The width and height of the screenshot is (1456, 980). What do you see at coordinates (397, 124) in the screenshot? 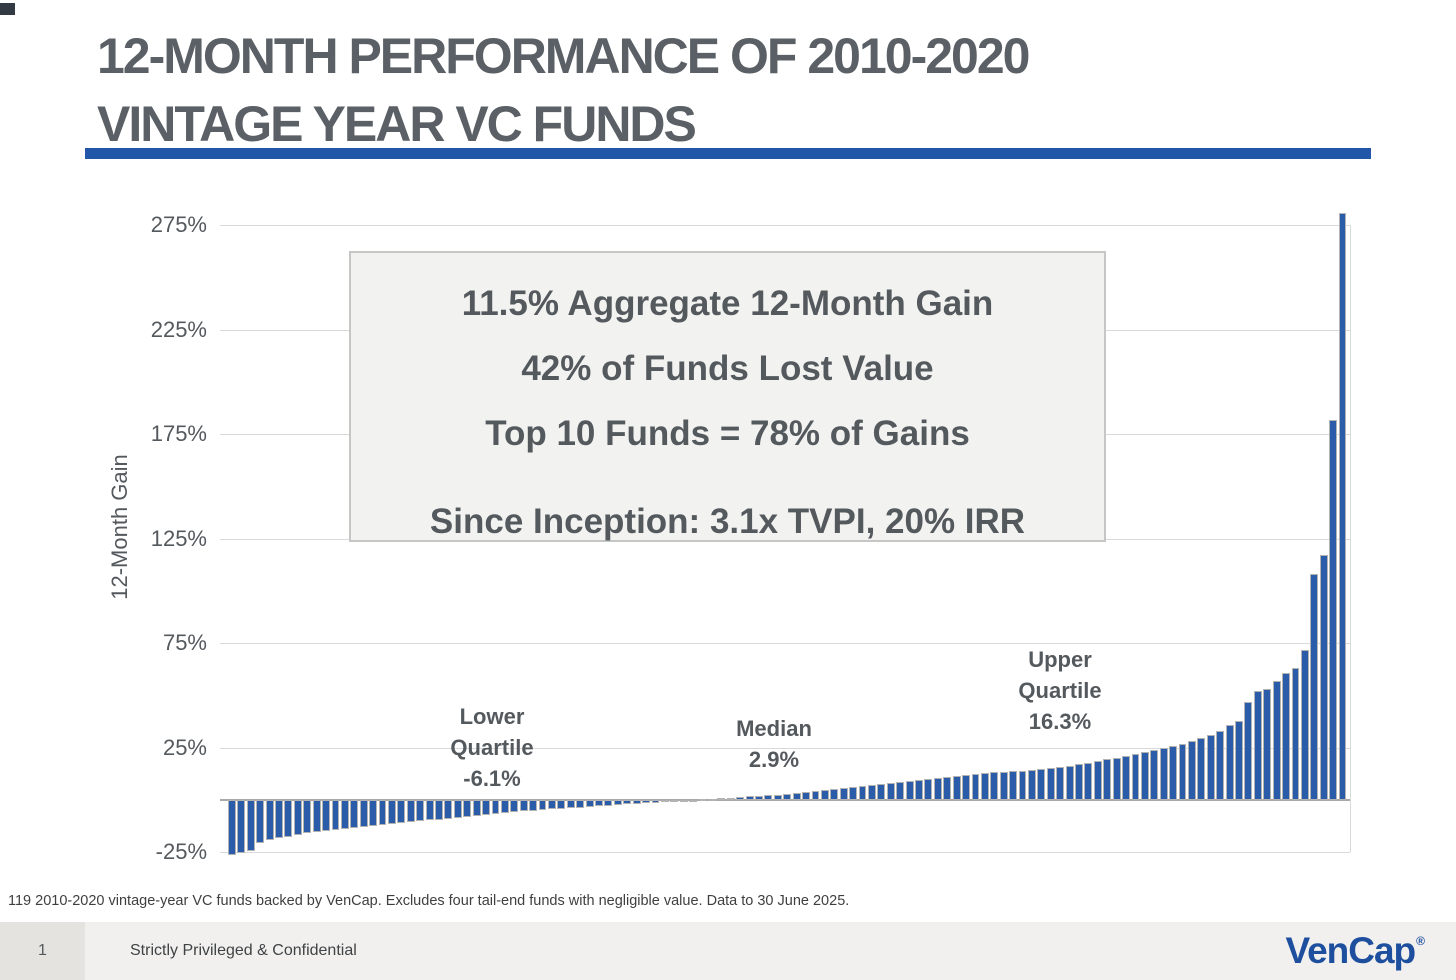
I see `page-title-line-2: VINTAGE YEAR VC FUNDS` at bounding box center [397, 124].